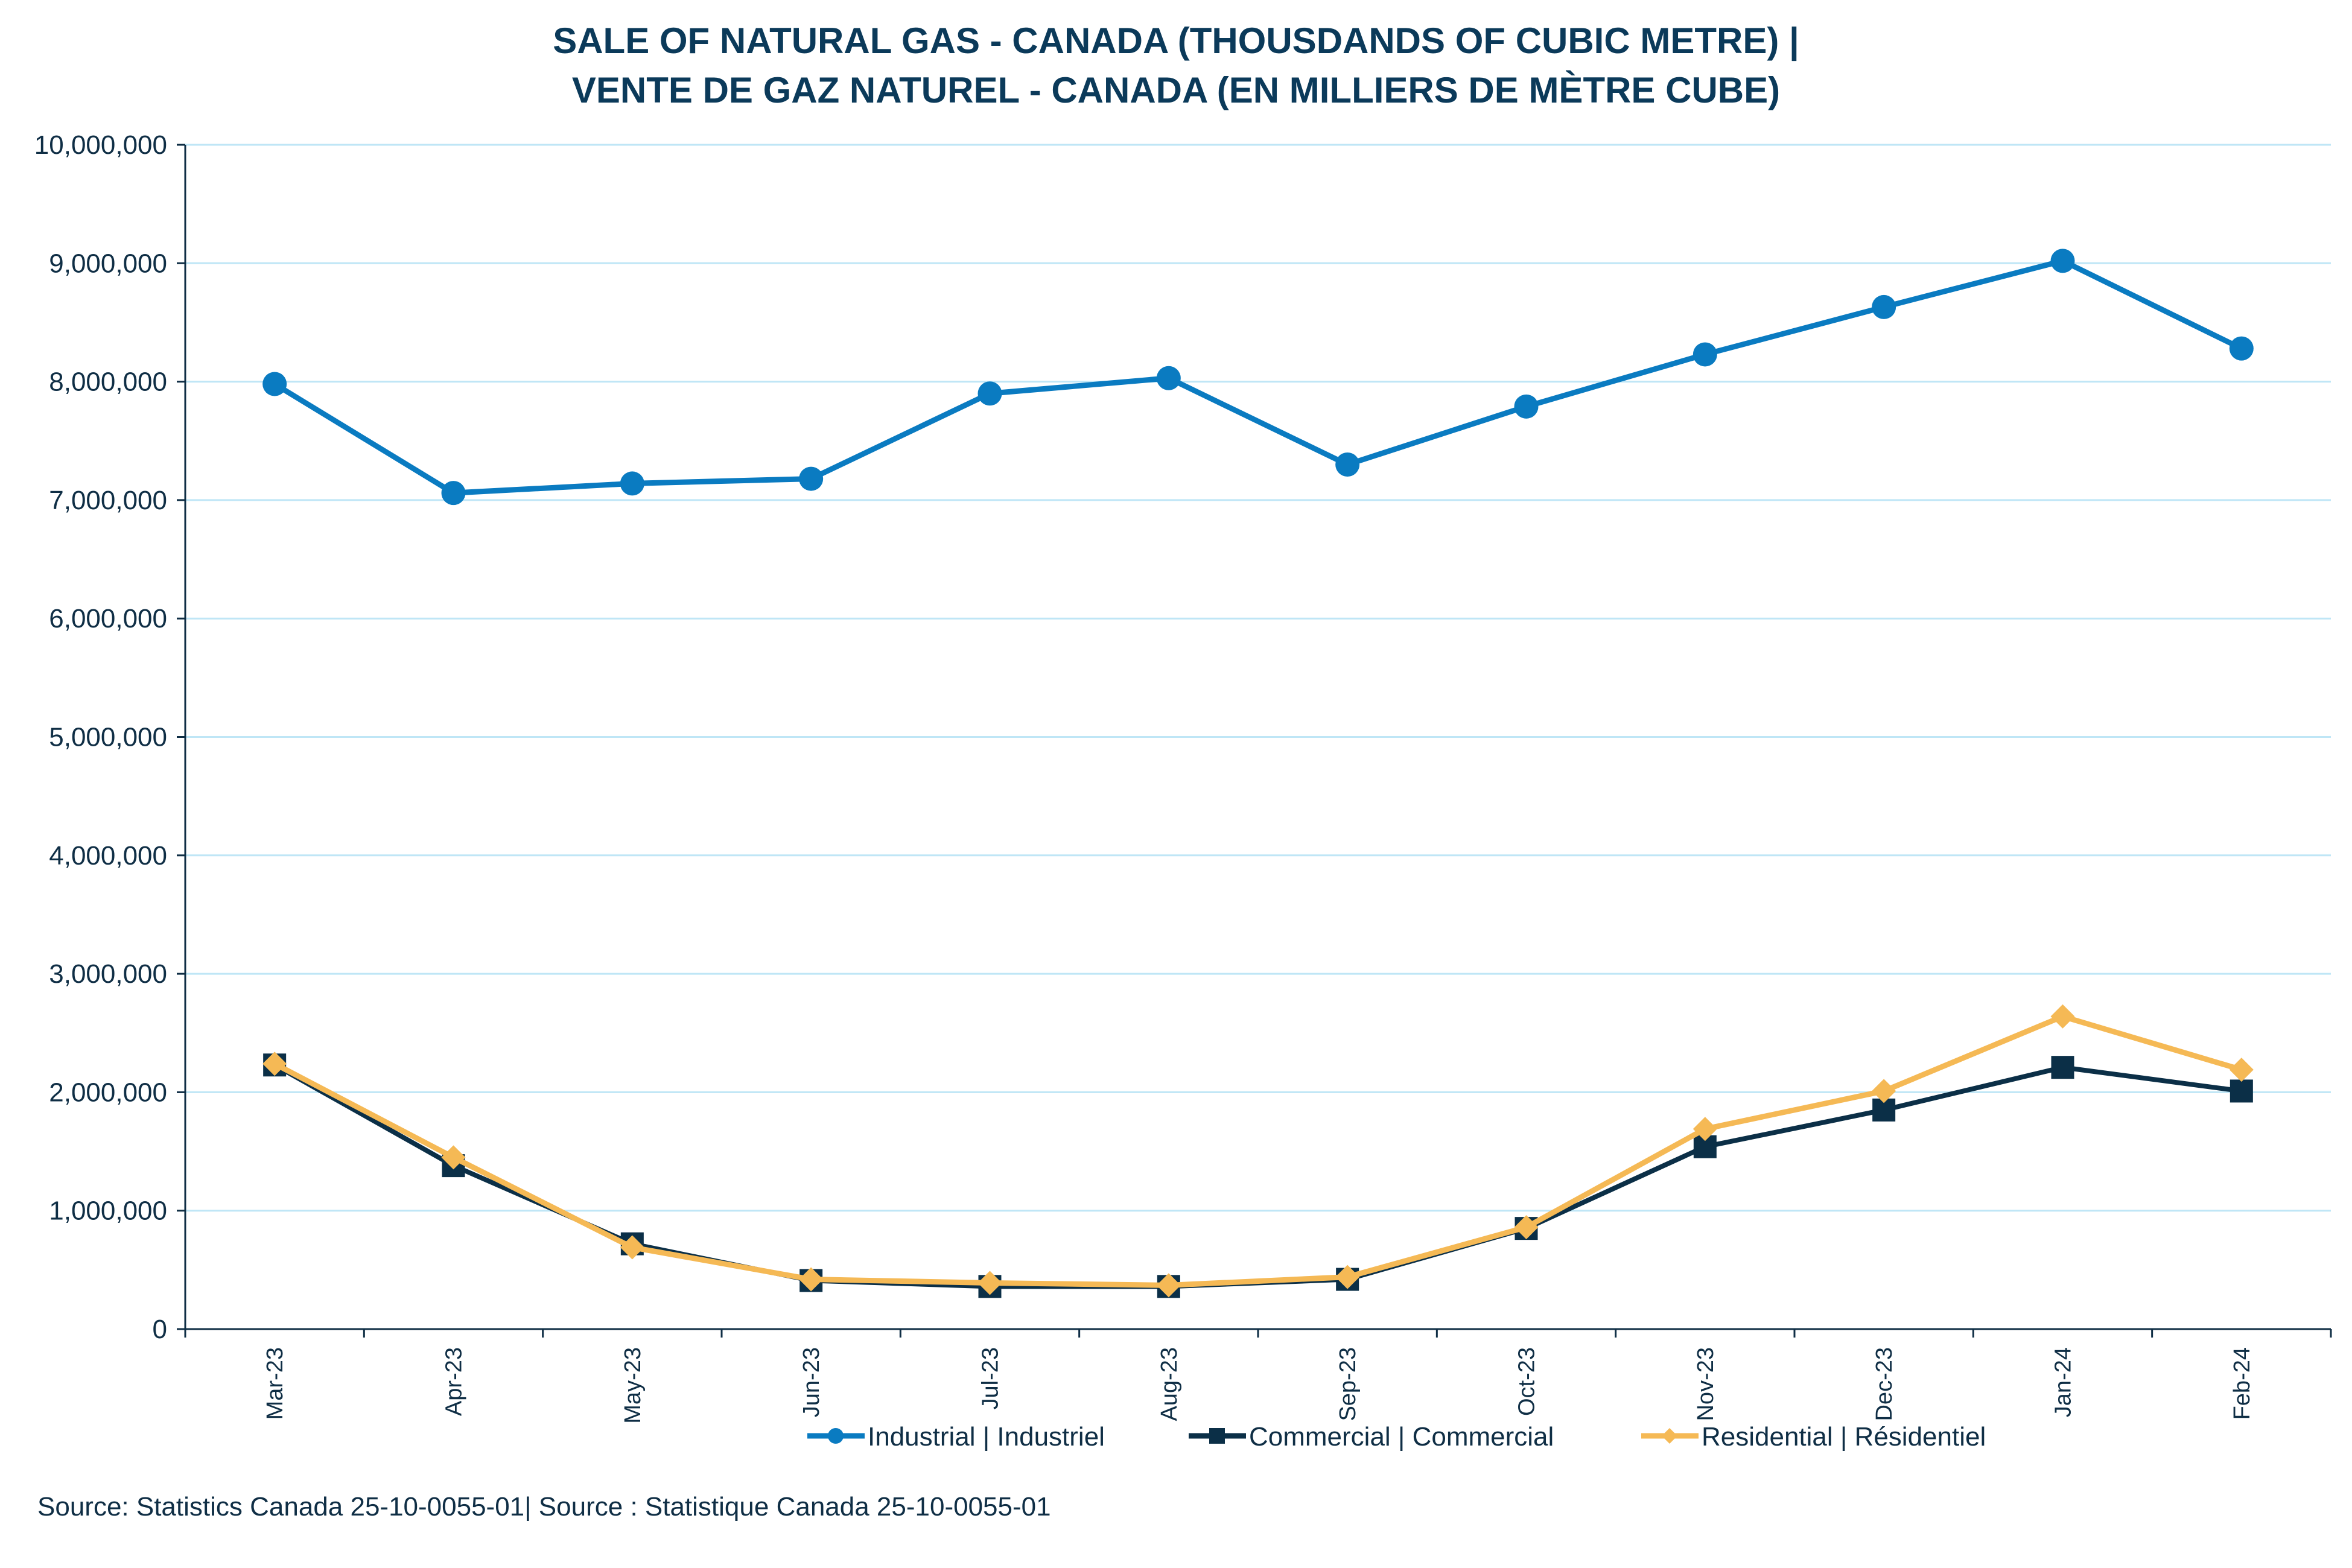 This screenshot has height=1568, width=2352. What do you see at coordinates (275, 1383) in the screenshot?
I see `x-tick-label: Mar-23` at bounding box center [275, 1383].